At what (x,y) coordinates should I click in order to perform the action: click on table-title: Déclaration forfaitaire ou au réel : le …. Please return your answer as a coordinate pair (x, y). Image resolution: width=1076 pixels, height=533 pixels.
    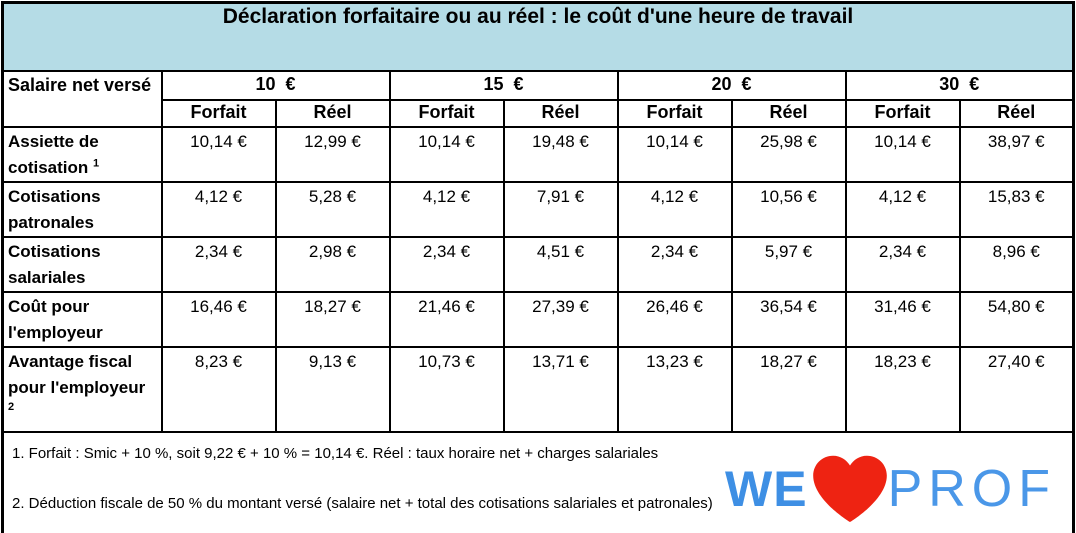
    Looking at the image, I should click on (538, 36).